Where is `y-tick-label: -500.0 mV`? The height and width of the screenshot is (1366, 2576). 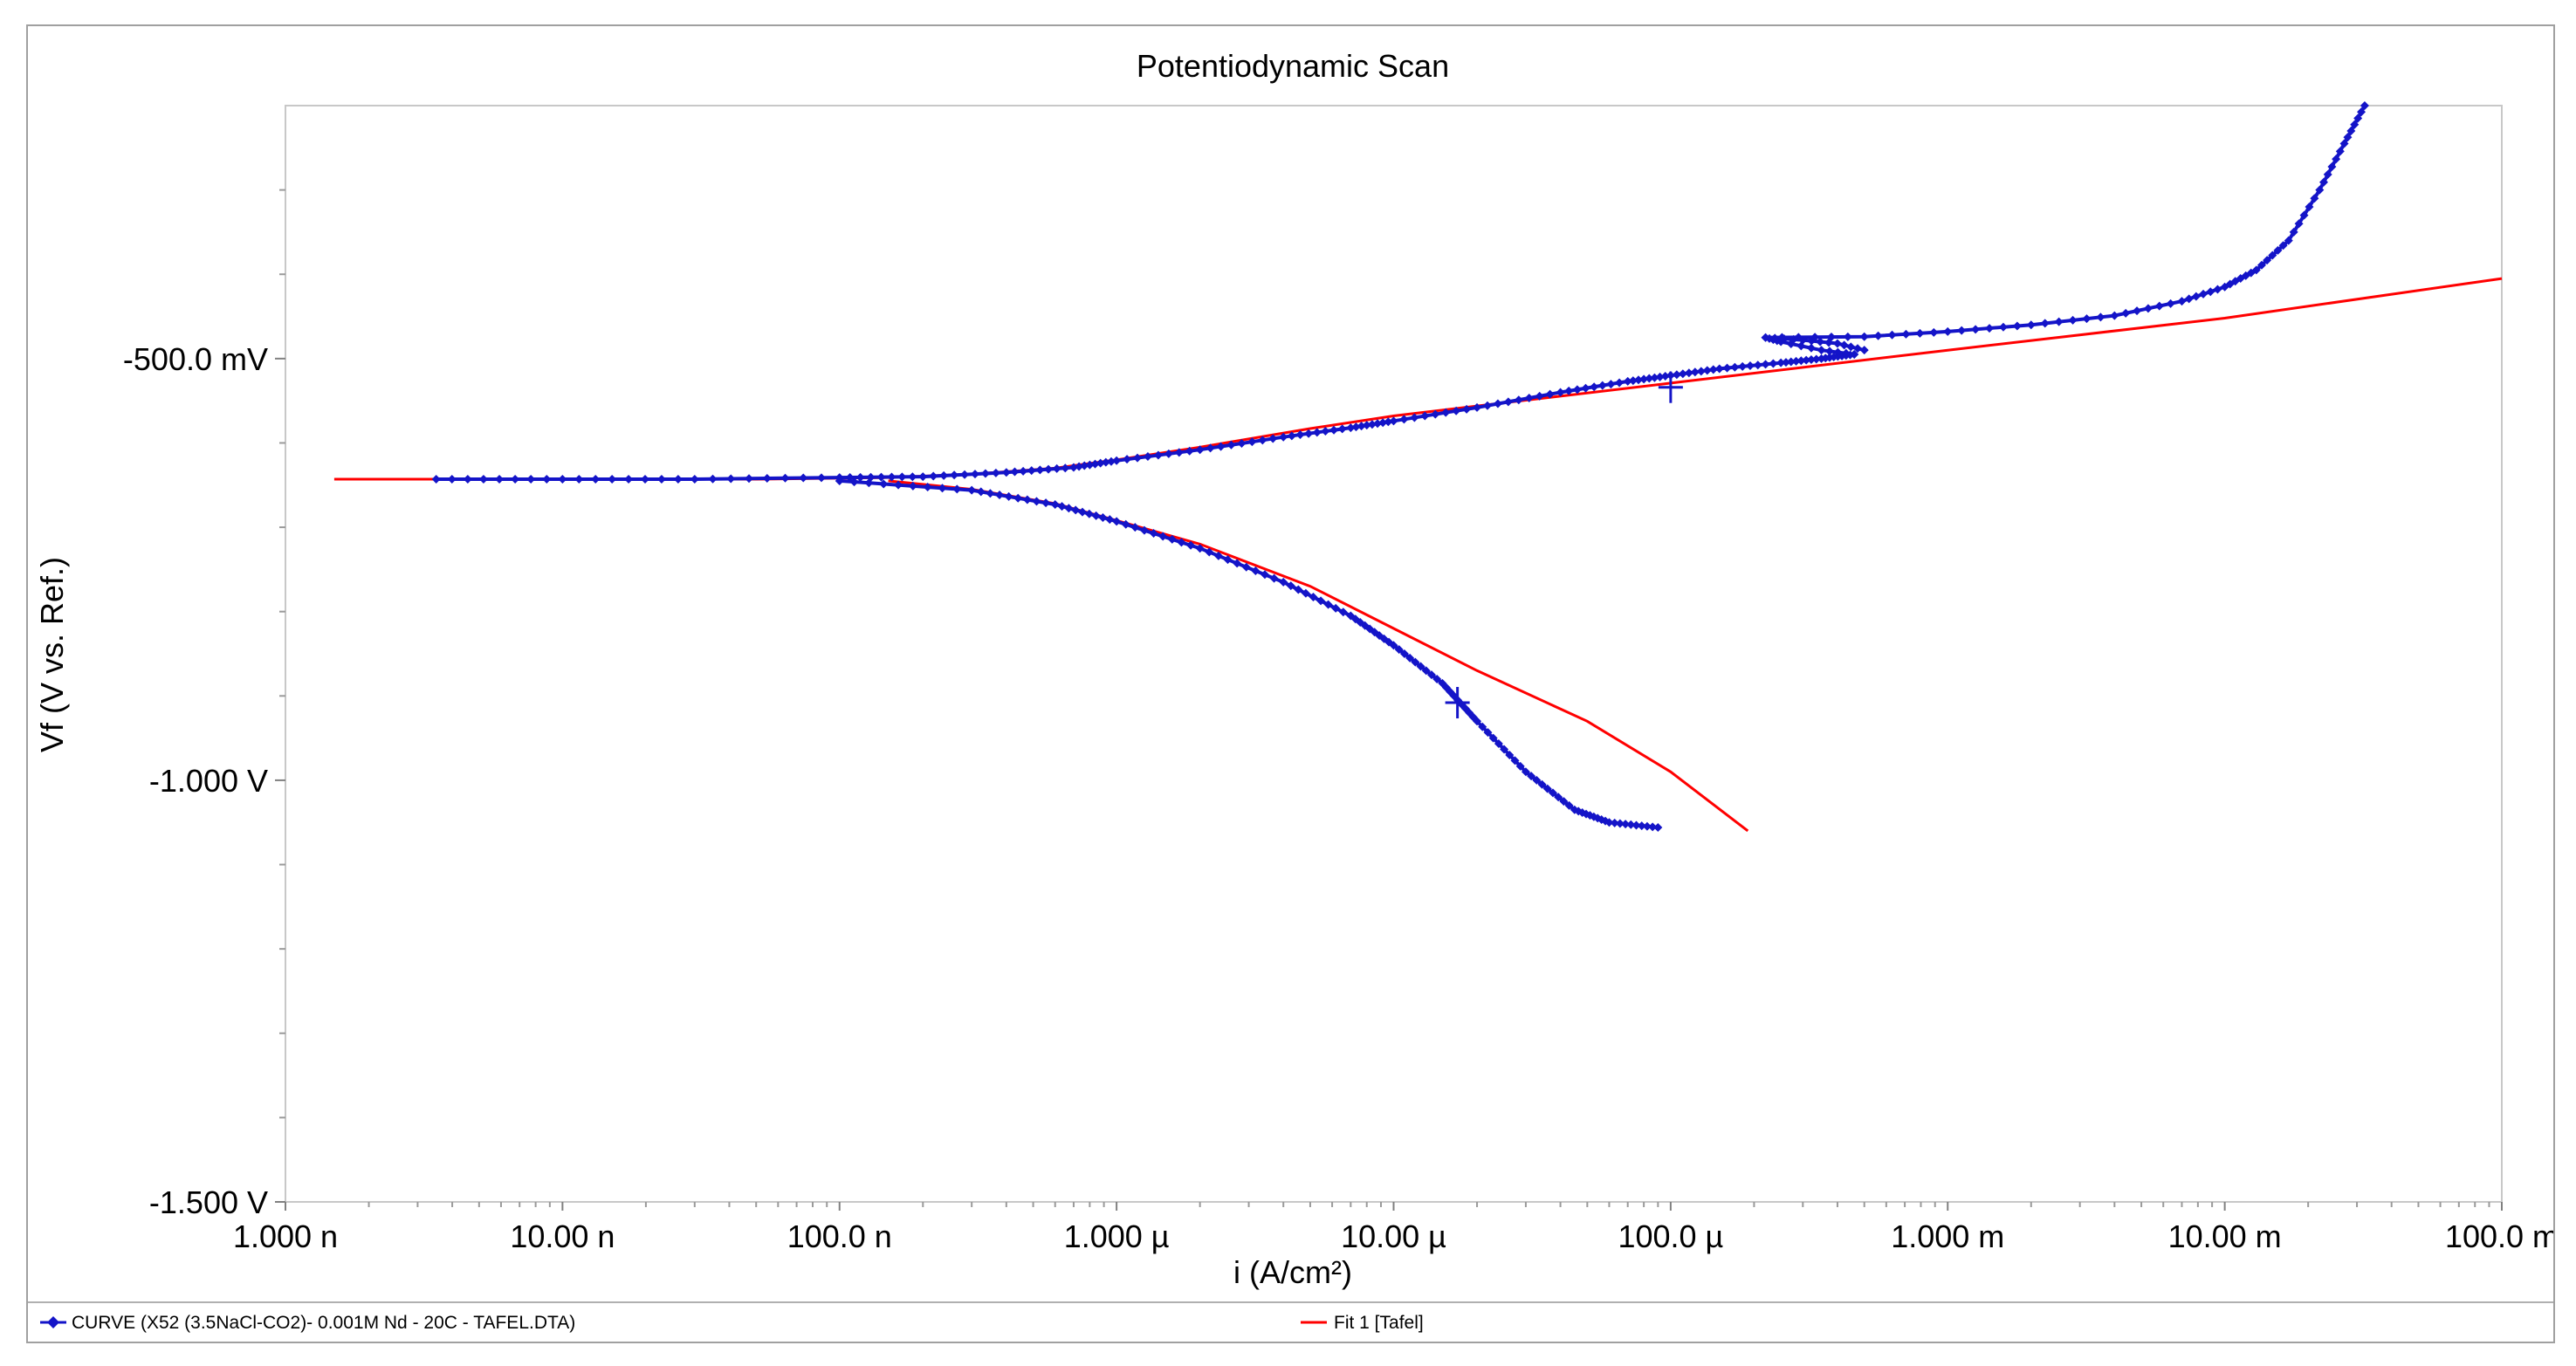
y-tick-label: -500.0 mV is located at coordinates (195, 359).